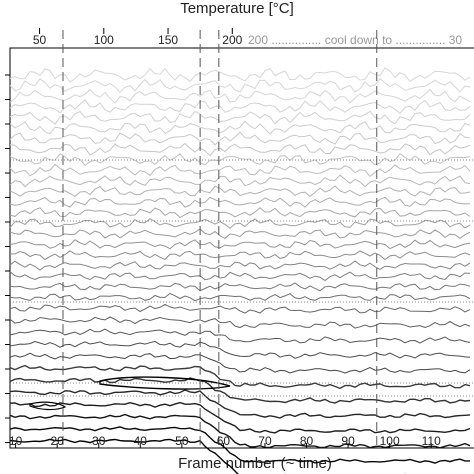 Image resolution: width=474 pixels, height=474 pixels. Describe the element at coordinates (57, 441) in the screenshot. I see `x-tick-label: 20` at that location.